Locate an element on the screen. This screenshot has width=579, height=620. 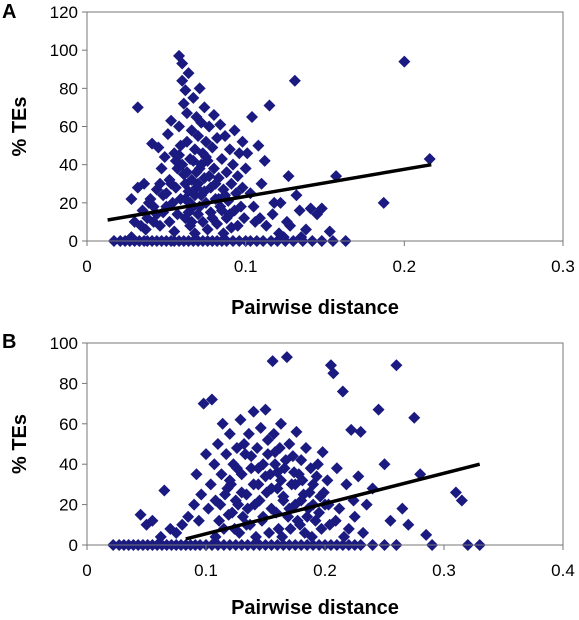
panel-b-x-tick-label: 0.3 is located at coordinates (444, 570).